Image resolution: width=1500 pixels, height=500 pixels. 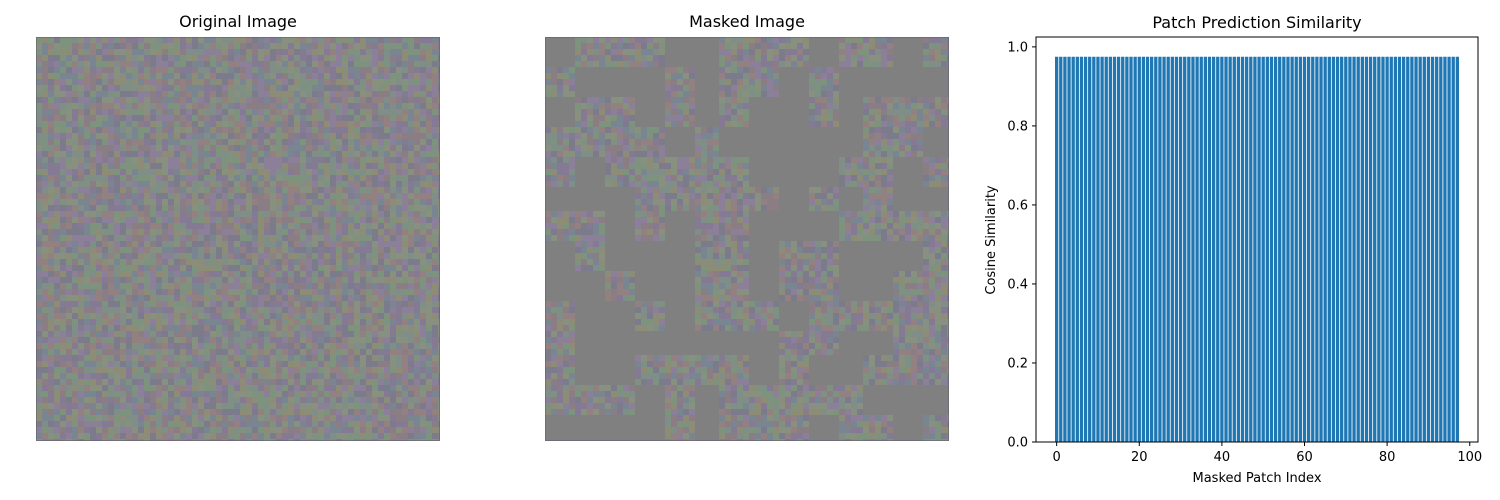 I want to click on x-tick-label-4: 80, so click(x=1387, y=457).